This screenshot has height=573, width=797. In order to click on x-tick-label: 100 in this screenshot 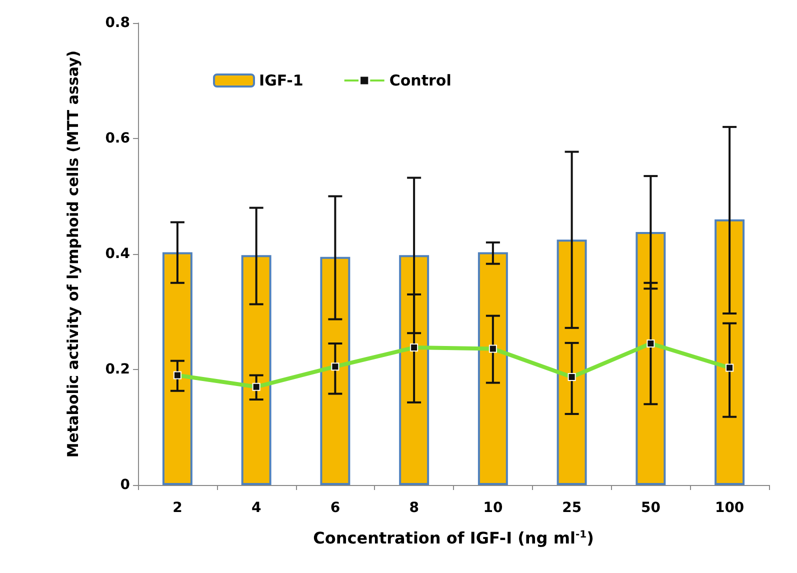, I will do `click(729, 508)`.